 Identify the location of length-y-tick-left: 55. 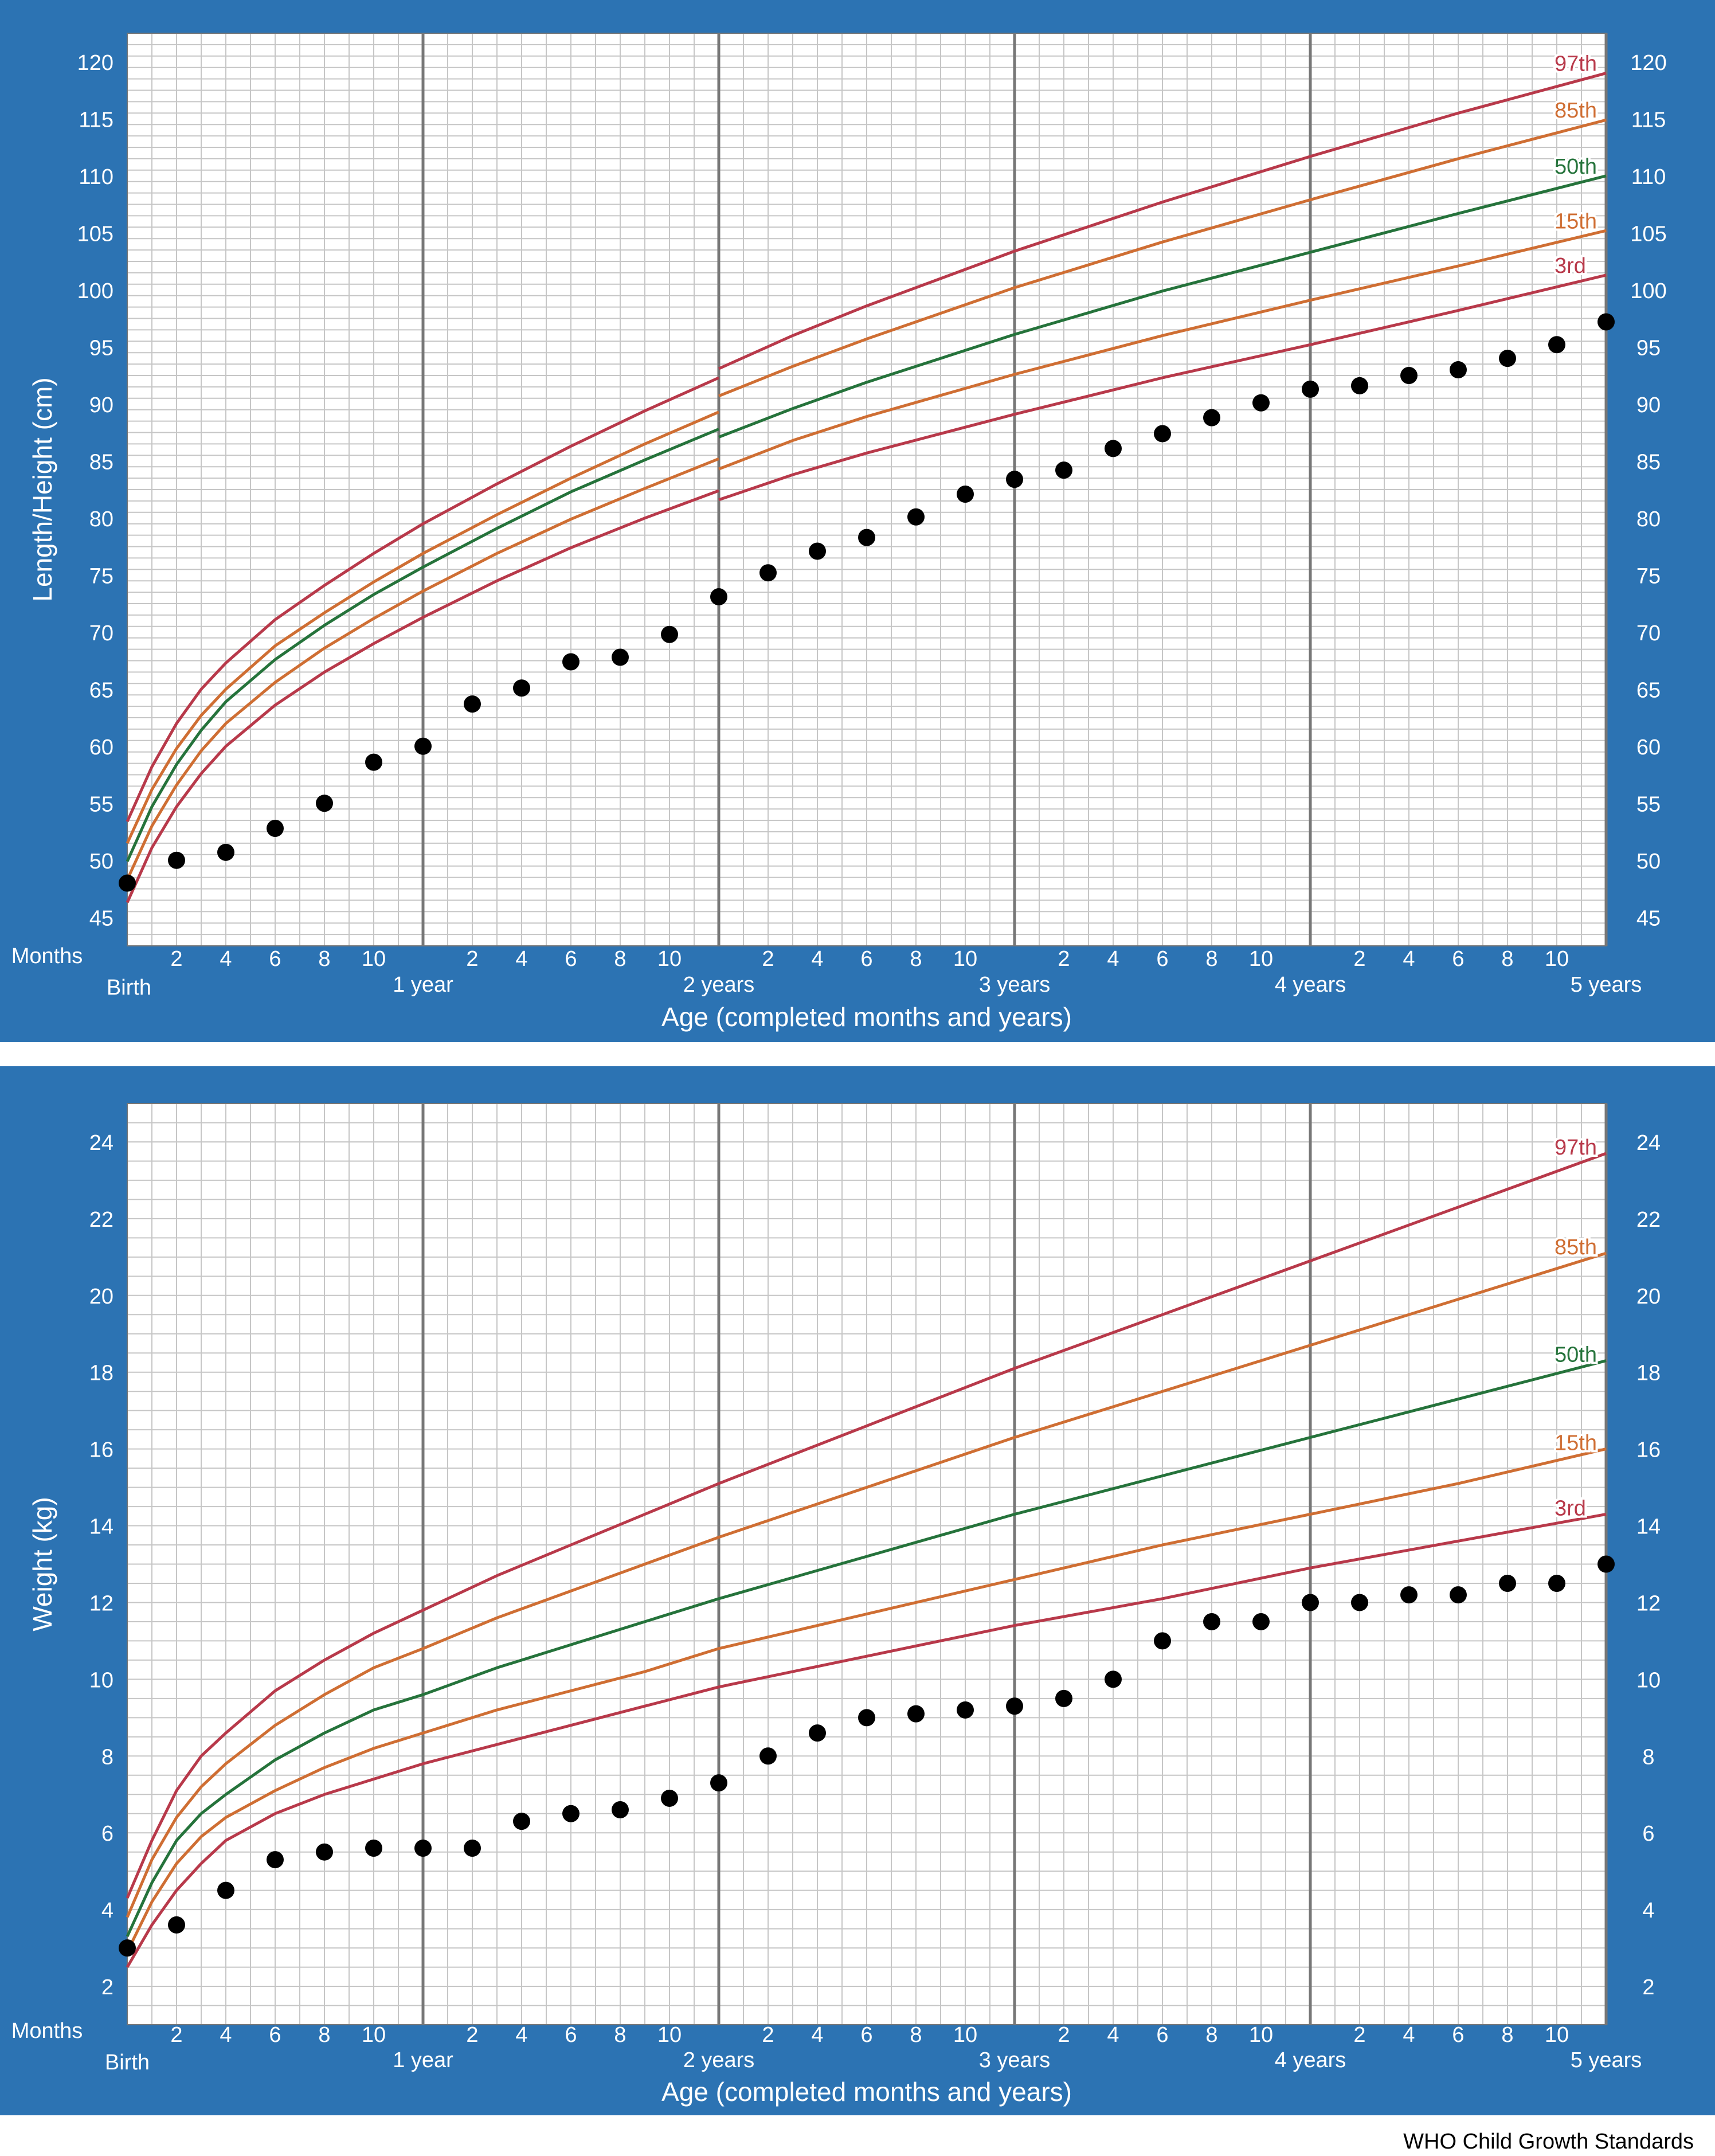
(101, 804).